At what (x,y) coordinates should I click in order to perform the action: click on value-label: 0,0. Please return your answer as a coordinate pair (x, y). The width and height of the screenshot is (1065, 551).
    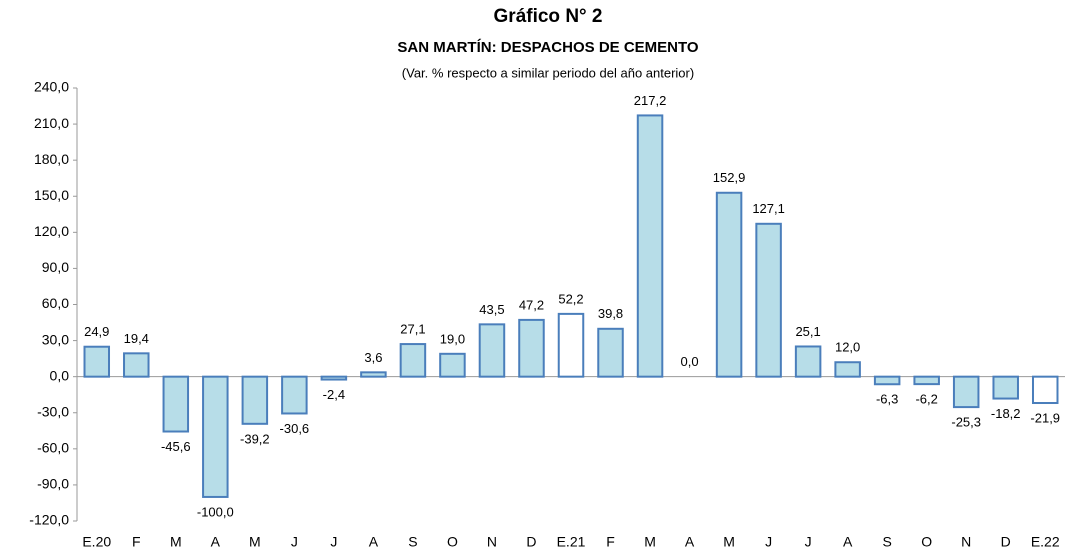
    Looking at the image, I should click on (690, 361).